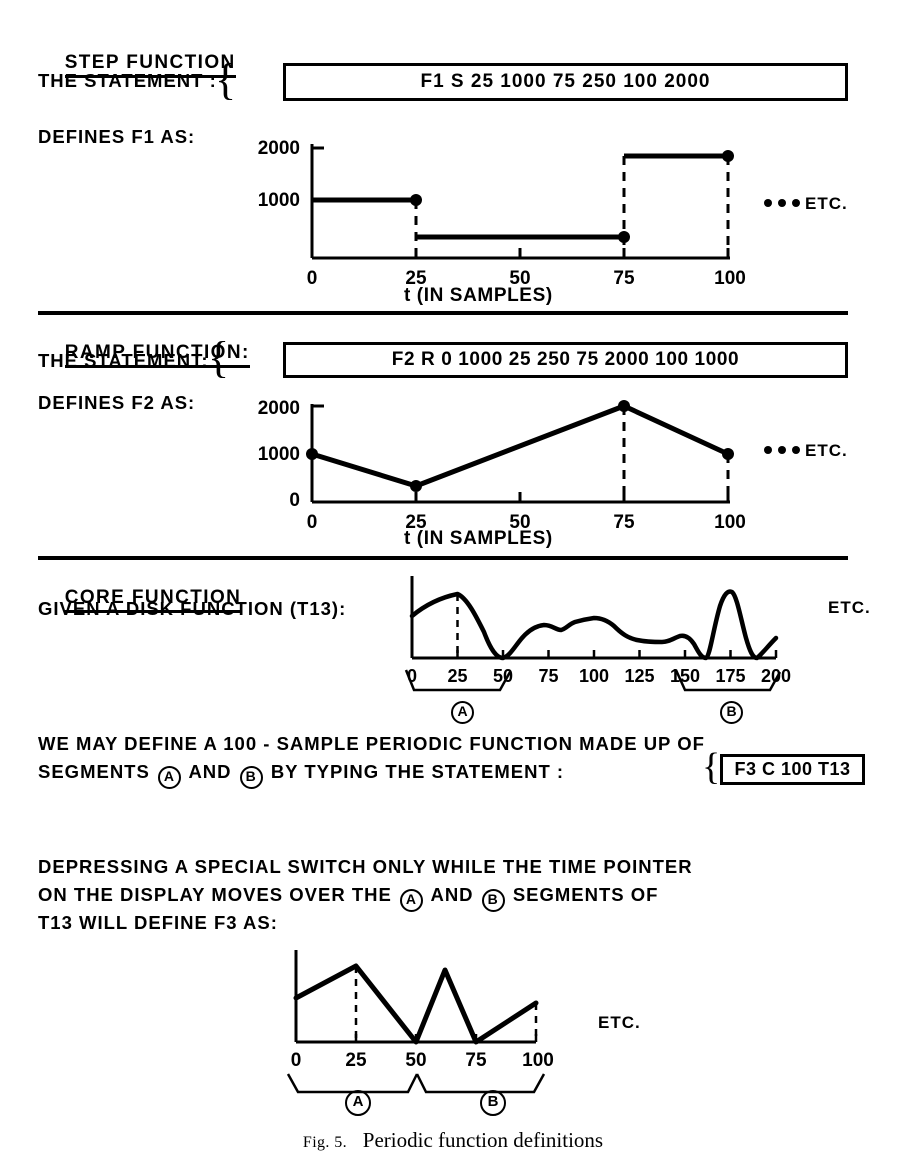  I want to click on core-para1-mid: AND, so click(210, 771).